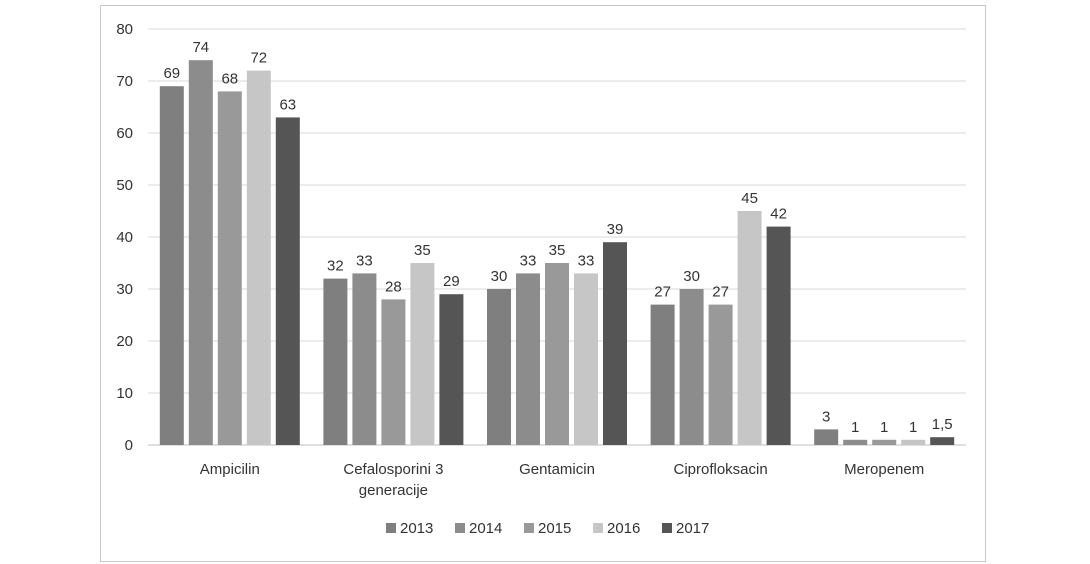  Describe the element at coordinates (258, 58) in the screenshot. I see `data-label: 72` at that location.